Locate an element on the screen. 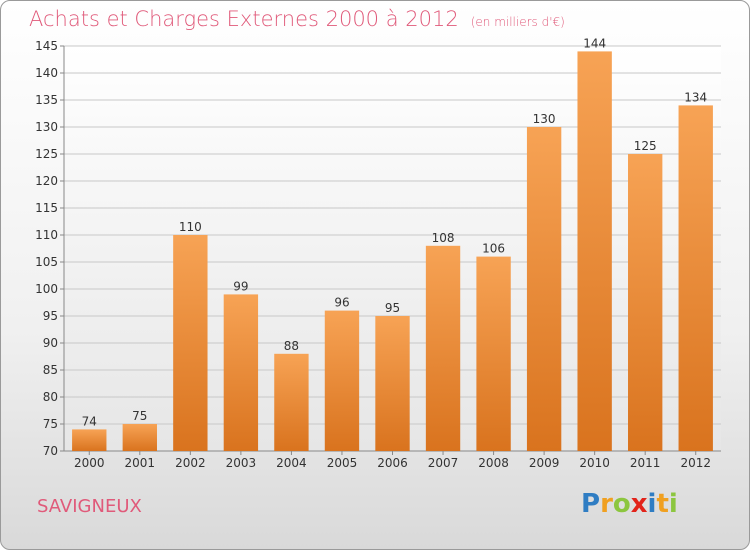 The image size is (750, 550). y-tick-label: 125 is located at coordinates (46, 154).